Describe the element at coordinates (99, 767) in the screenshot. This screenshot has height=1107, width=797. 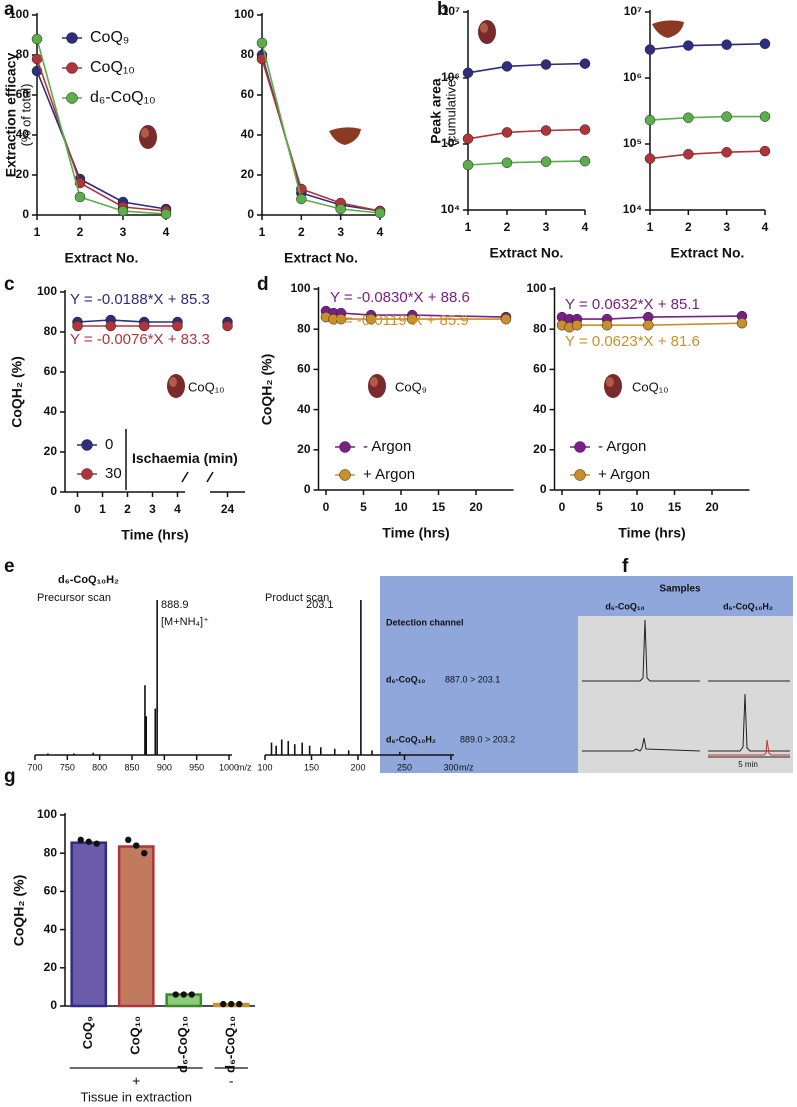
I see `x-tick-label: 800` at that location.